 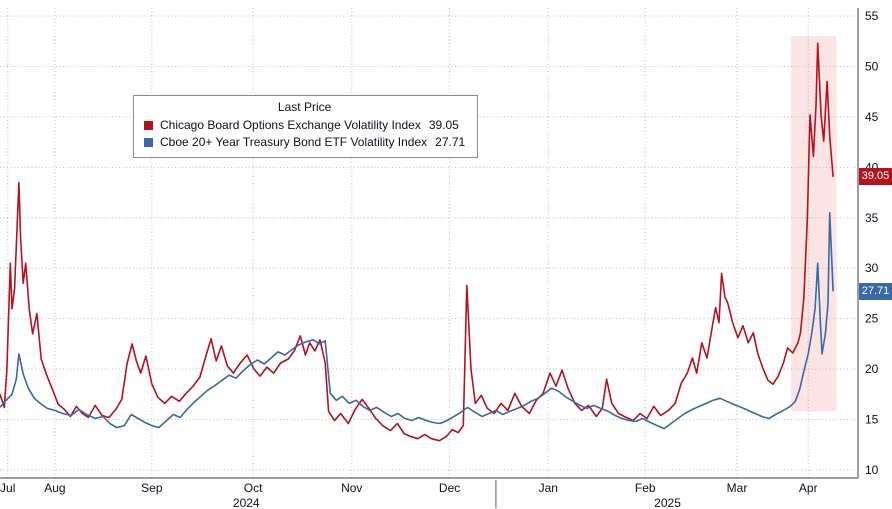 I want to click on svg-text: Mar, so click(x=737, y=488).